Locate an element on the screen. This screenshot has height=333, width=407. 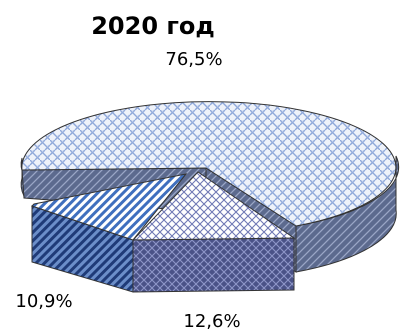
slice-12-6-side is located at coordinates (213, 265).